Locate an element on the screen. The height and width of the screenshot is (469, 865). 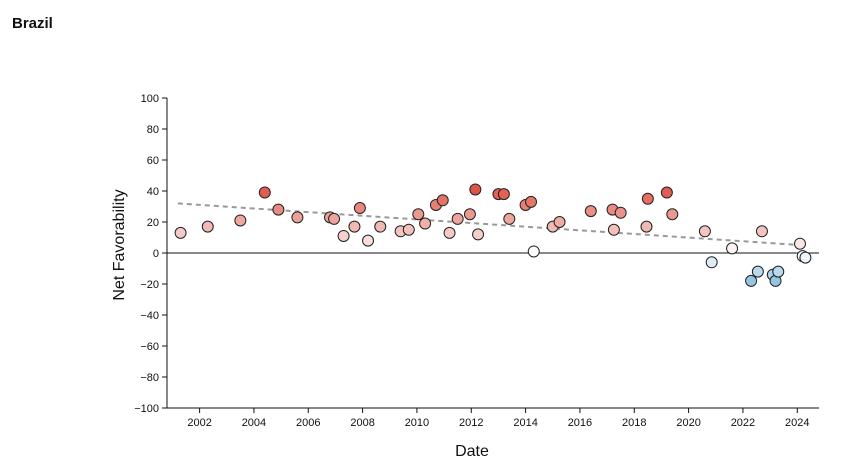
x-tick-label: 2004 is located at coordinates (254, 423).